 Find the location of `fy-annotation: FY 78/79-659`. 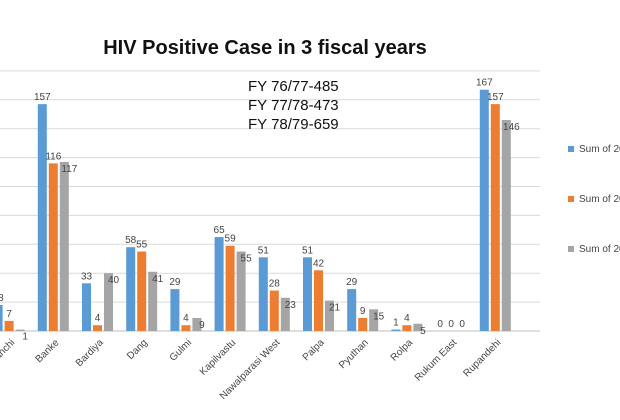

fy-annotation: FY 78/79-659 is located at coordinates (293, 124).